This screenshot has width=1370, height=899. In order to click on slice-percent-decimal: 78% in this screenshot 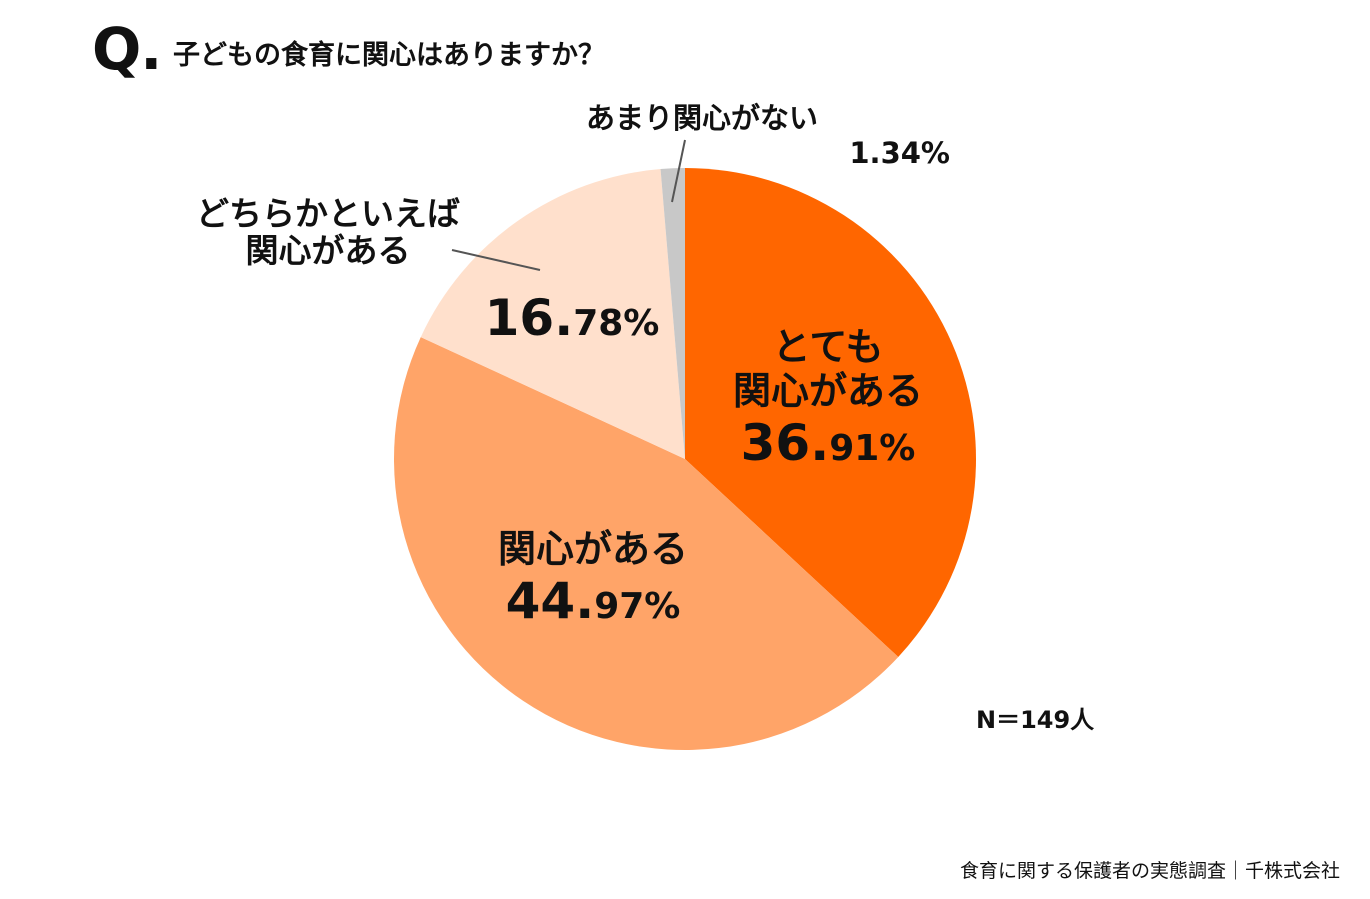, I will do `click(616, 323)`.